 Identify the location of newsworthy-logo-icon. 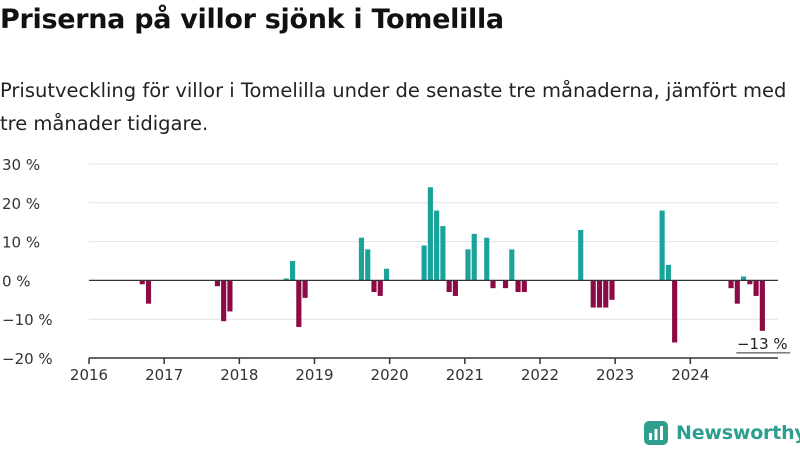
(656, 433).